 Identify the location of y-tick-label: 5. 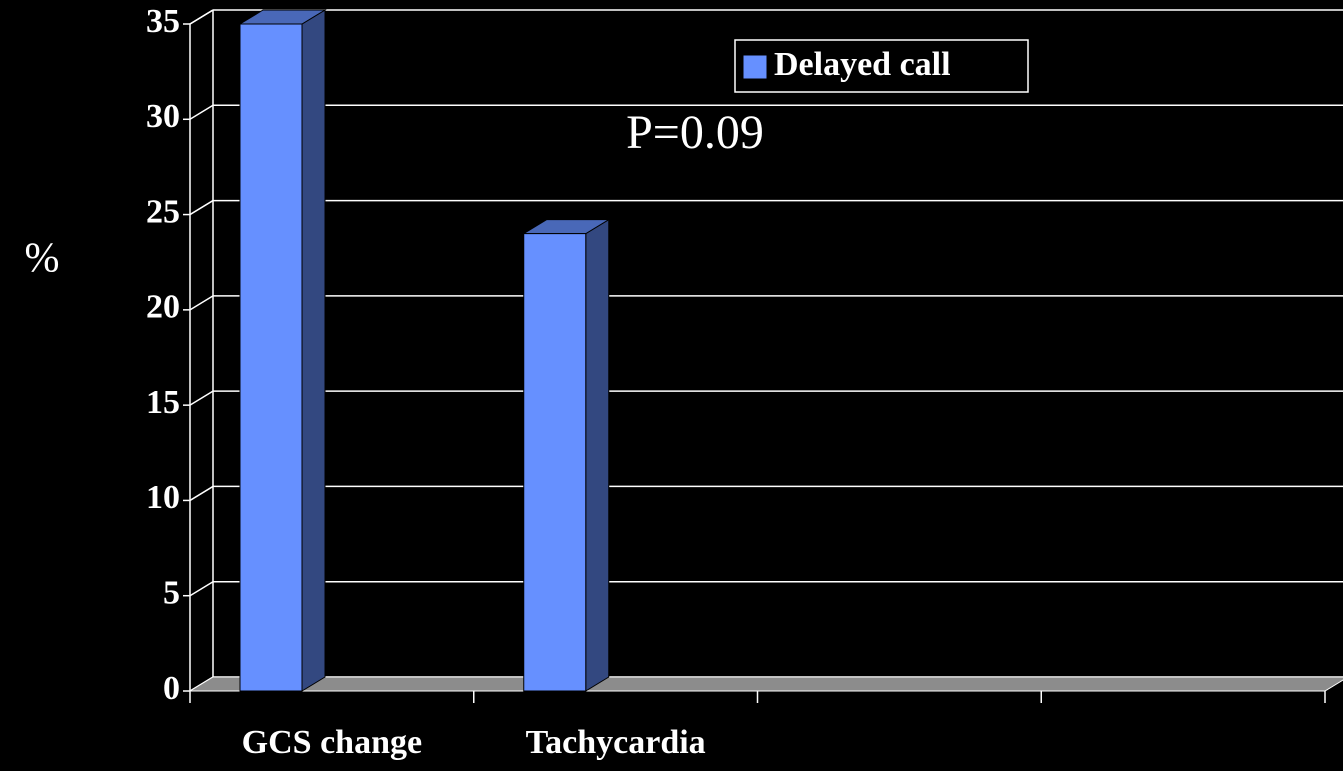
(171, 593).